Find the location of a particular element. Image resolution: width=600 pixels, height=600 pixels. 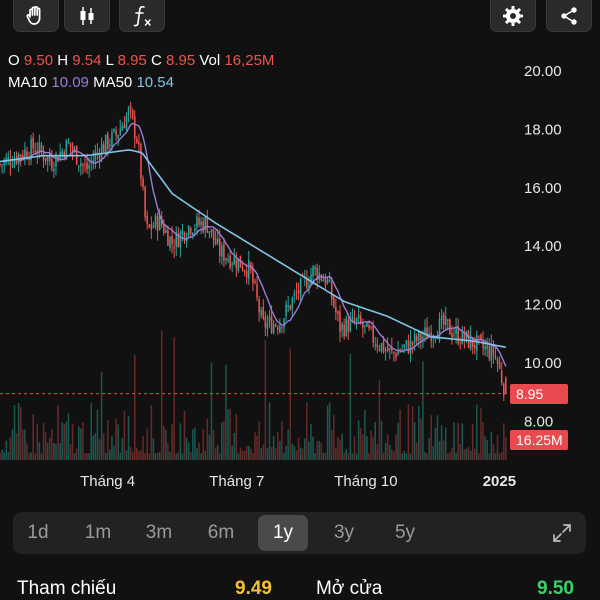

volume-value: 16,25M is located at coordinates (249, 60).